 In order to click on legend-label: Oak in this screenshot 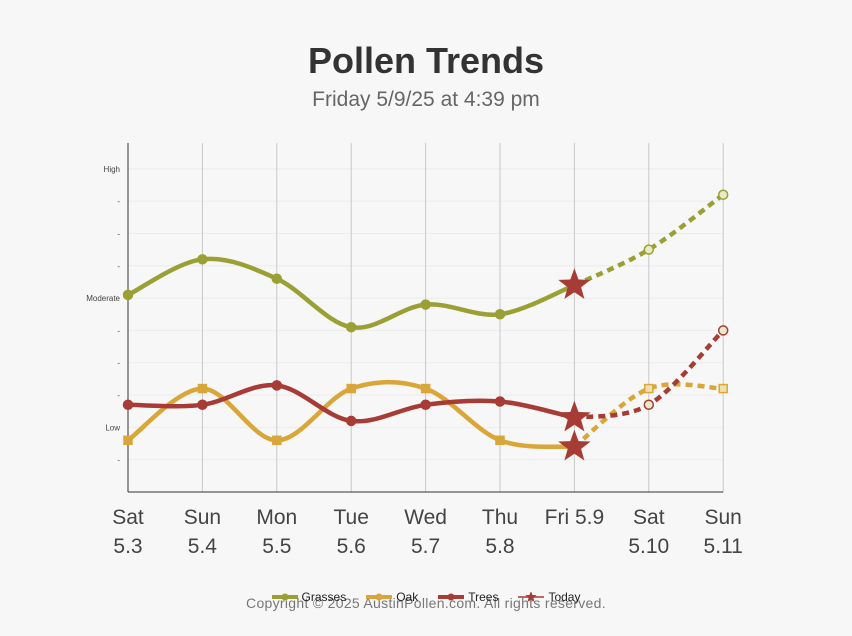, I will do `click(407, 597)`.